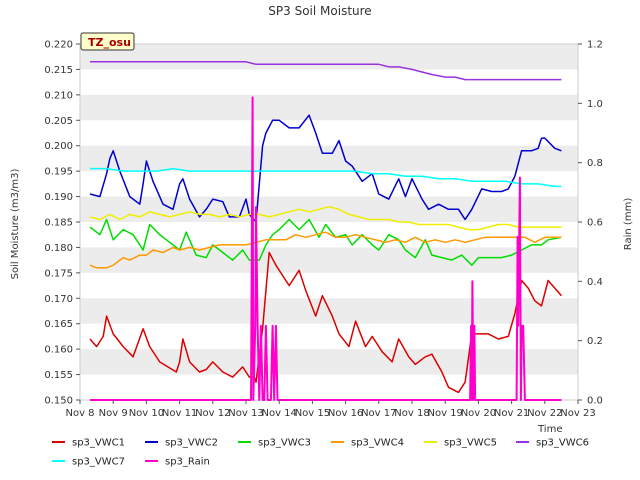 Image resolution: width=640 pixels, height=480 pixels. Describe the element at coordinates (58, 45) in the screenshot. I see `y-tick-label: 0.220` at that location.